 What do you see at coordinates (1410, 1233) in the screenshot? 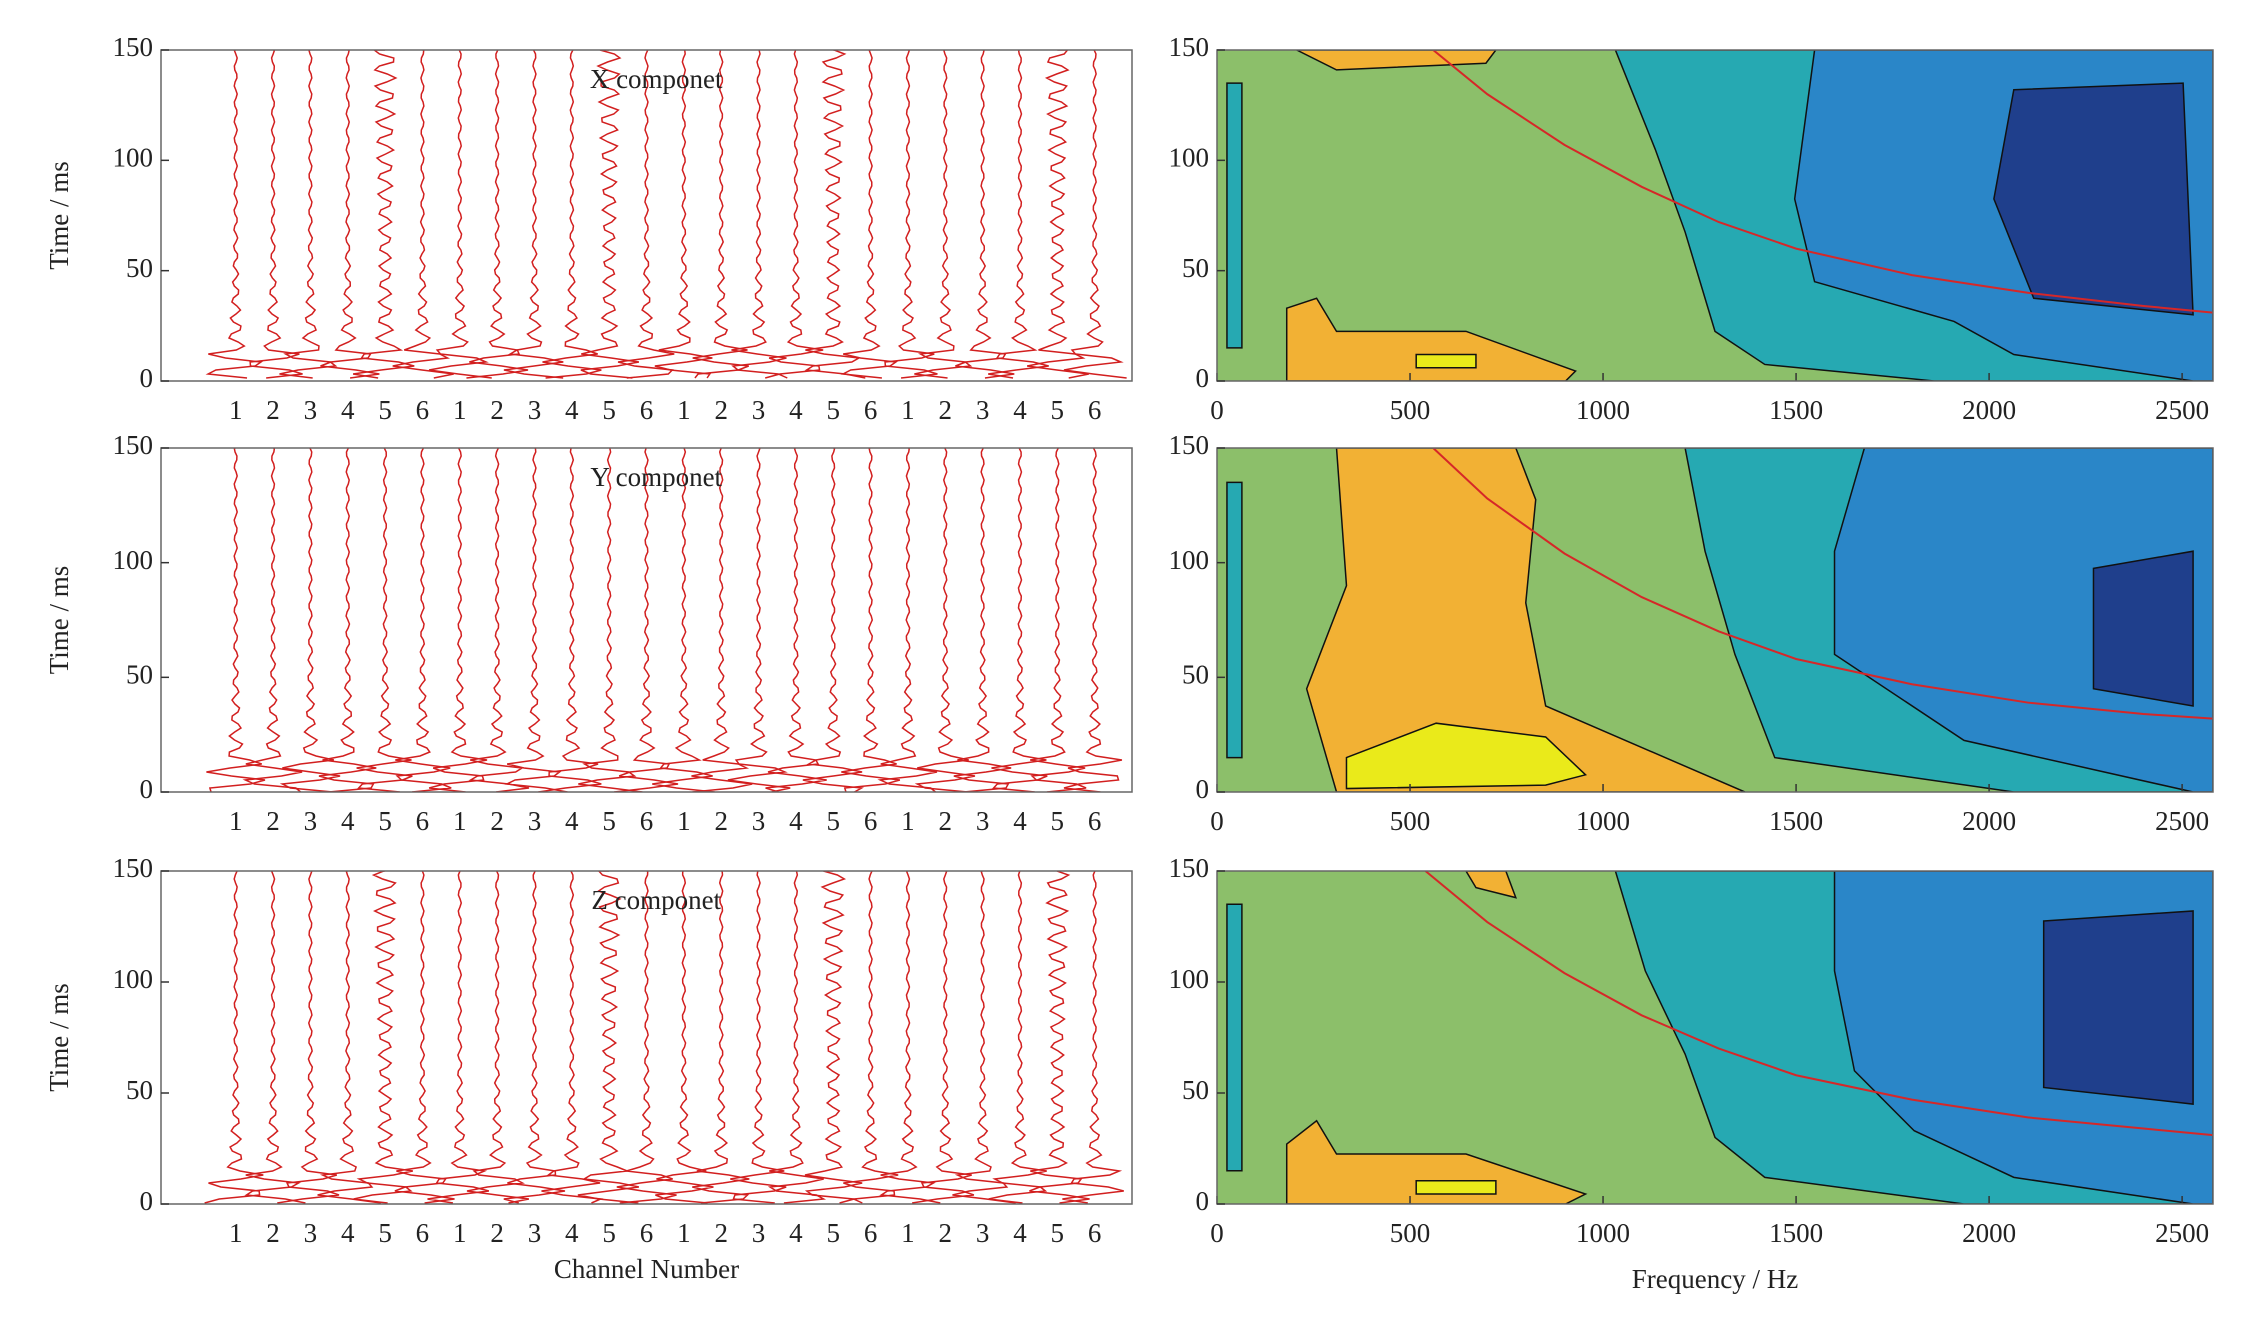
I see `x-tick-label: 500` at bounding box center [1410, 1233].